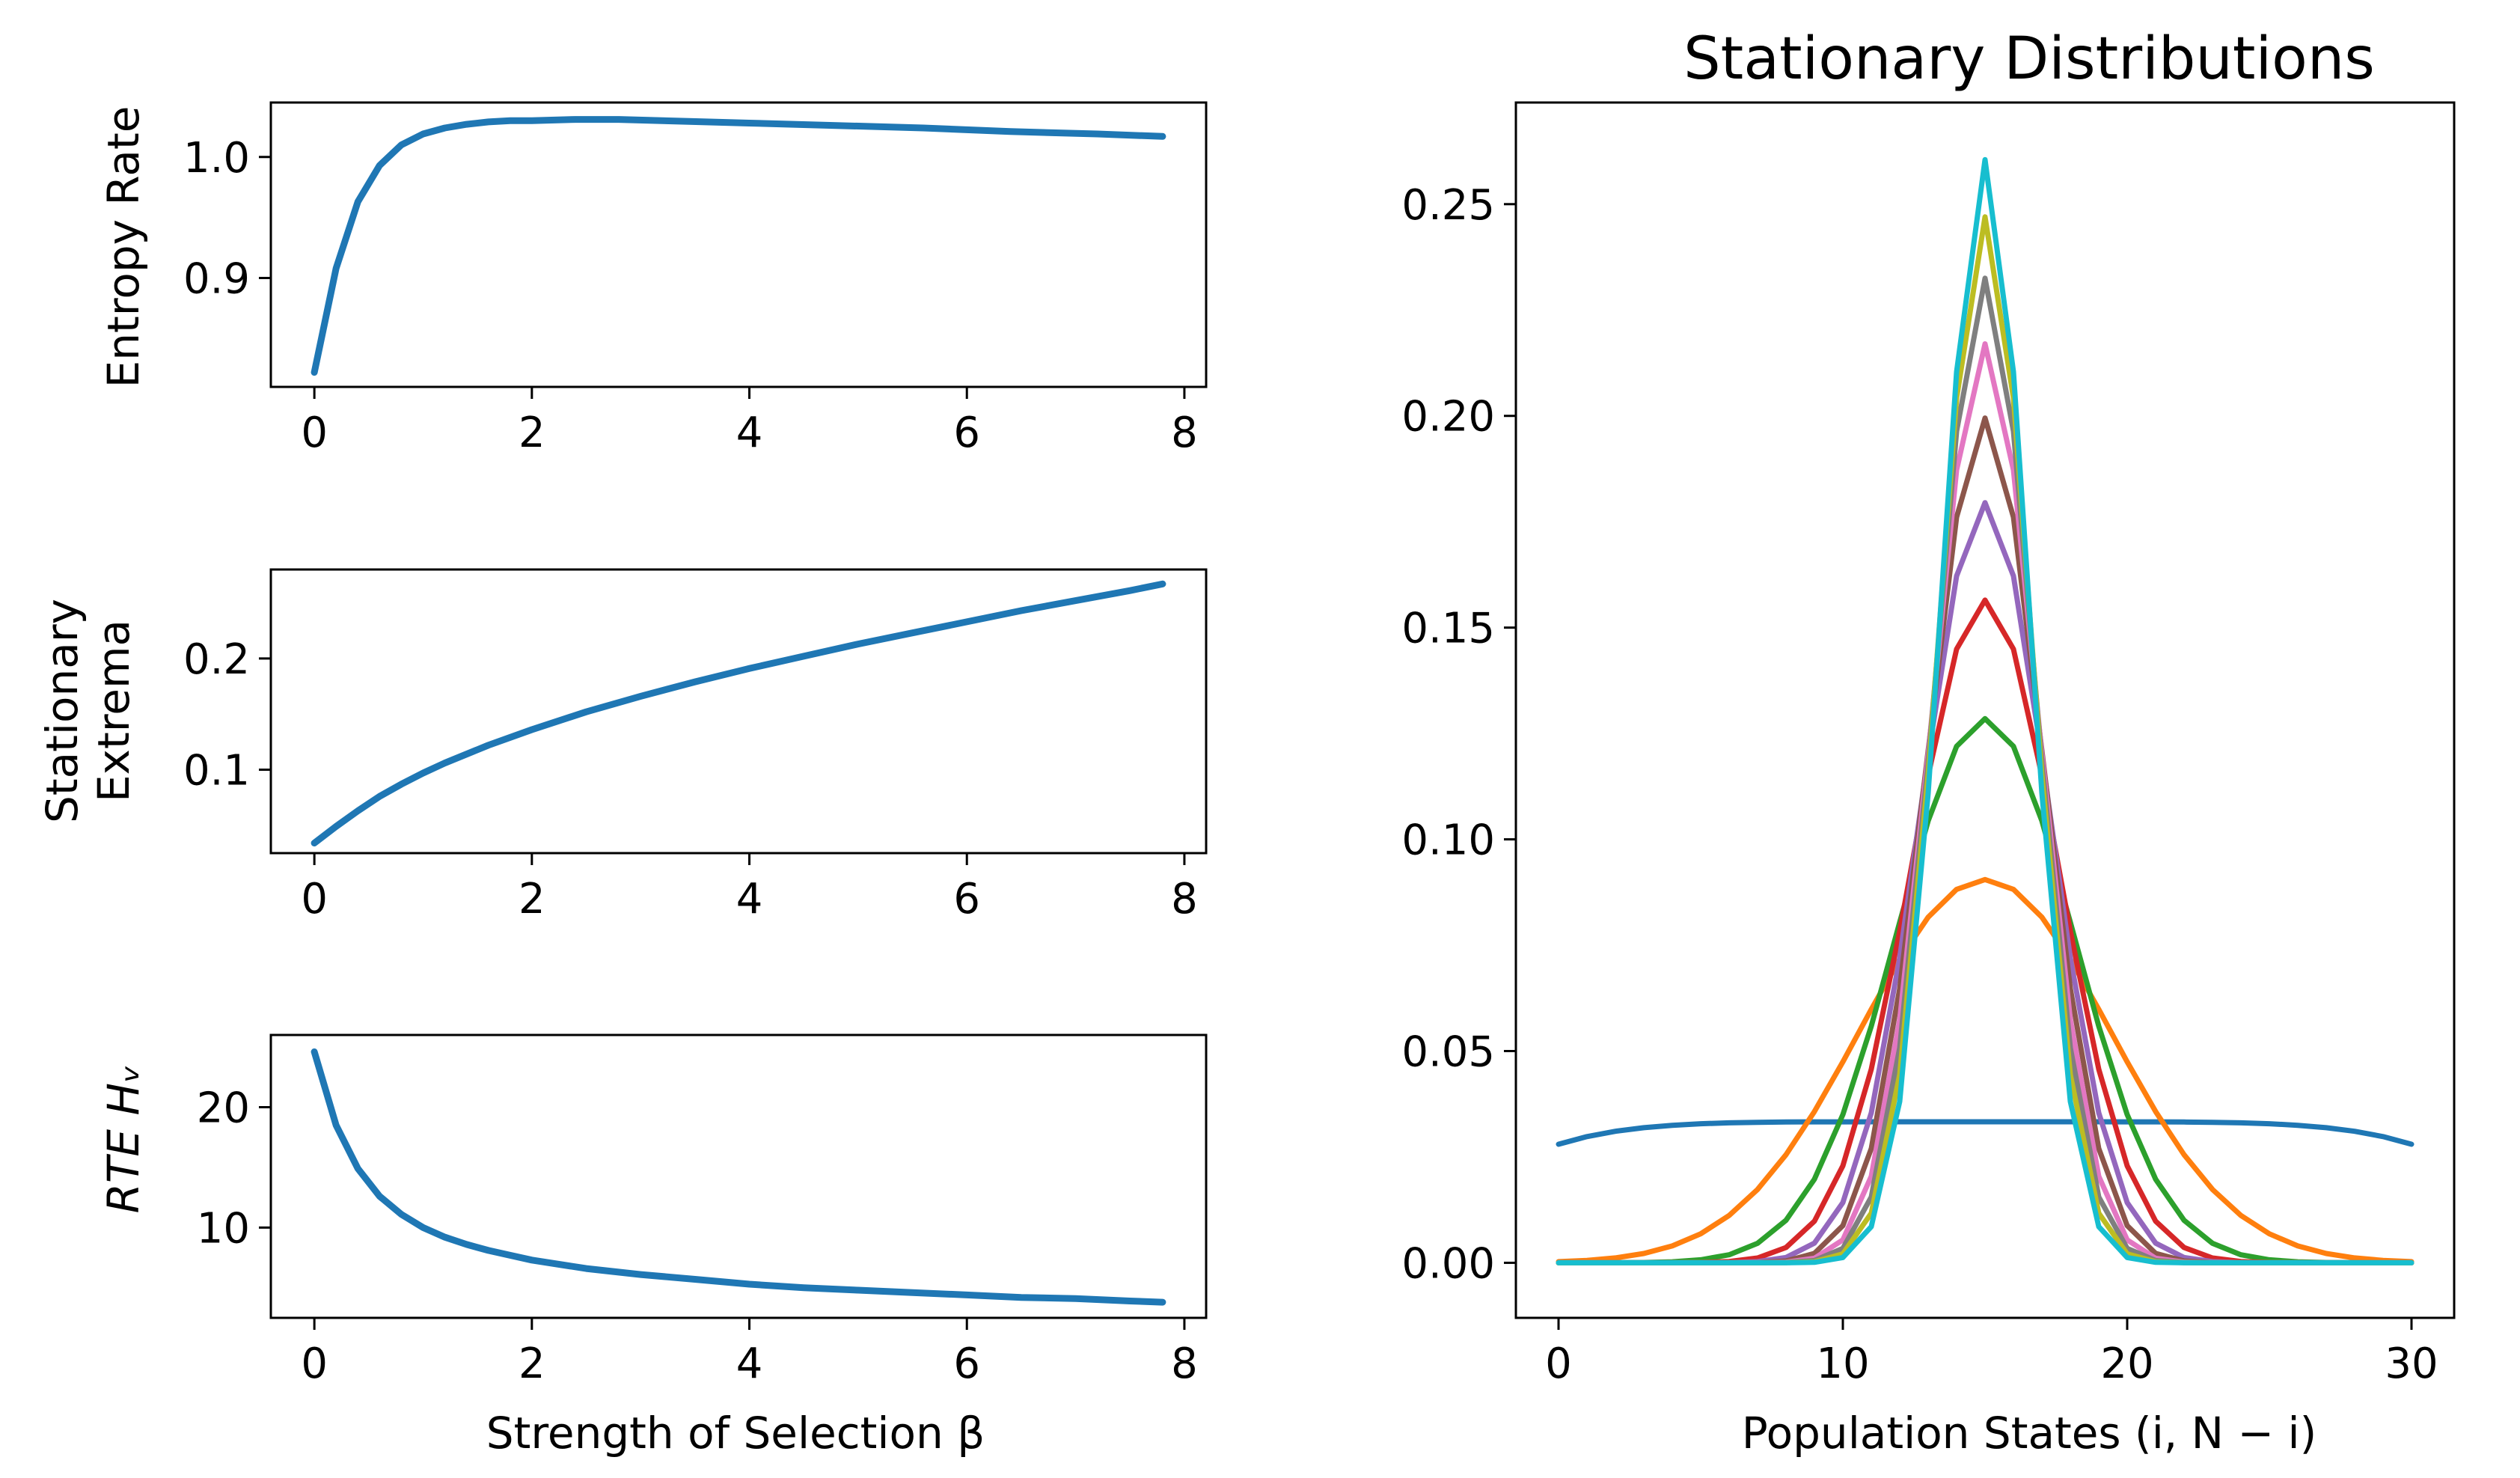 The height and width of the screenshot is (1478, 2520). Describe the element at coordinates (1448, 1263) in the screenshot. I see `y-tick-label: 0.00` at that location.